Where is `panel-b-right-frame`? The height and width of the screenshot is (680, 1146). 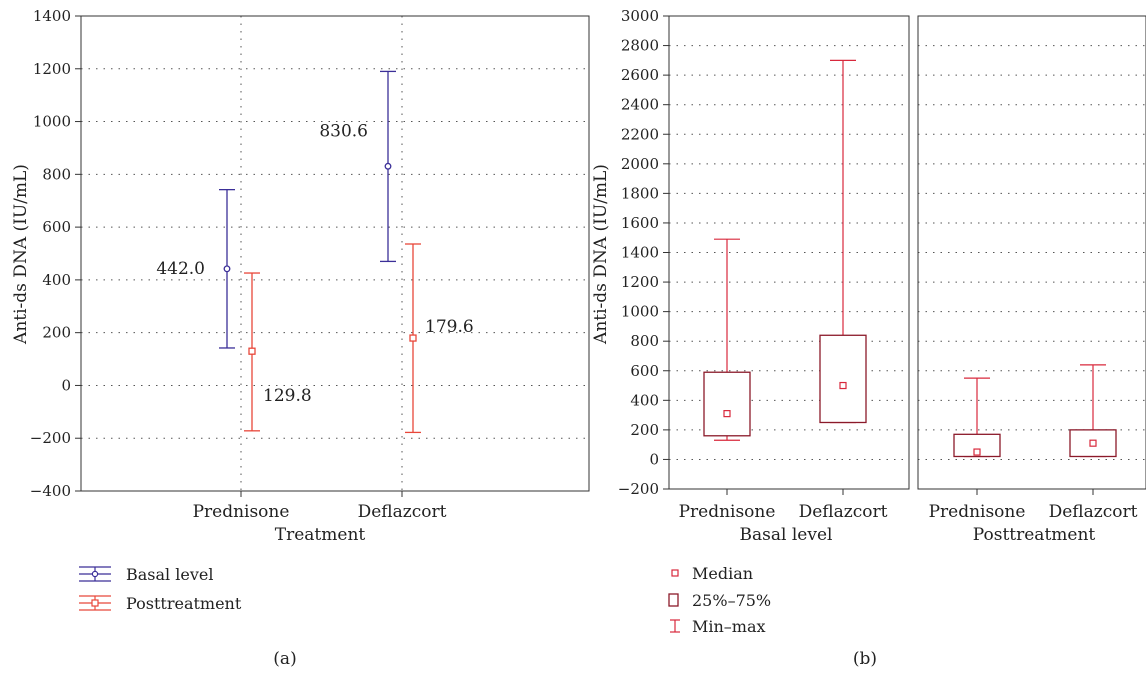 panel-b-right-frame is located at coordinates (1031, 252).